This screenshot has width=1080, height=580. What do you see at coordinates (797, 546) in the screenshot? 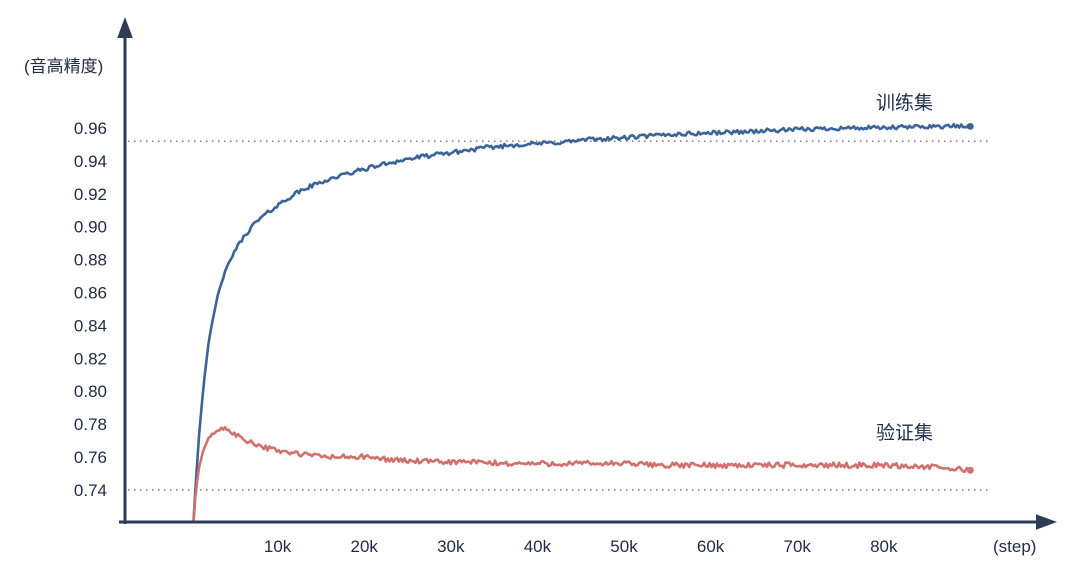
I see `x-tick-label: 70k` at bounding box center [797, 546].